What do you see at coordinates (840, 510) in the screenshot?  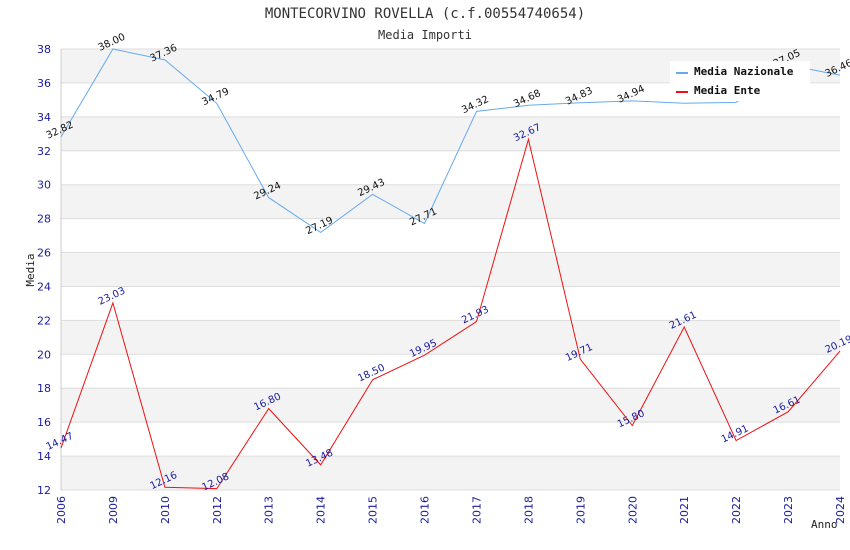 I see `x-tick-label: 2024` at bounding box center [840, 510].